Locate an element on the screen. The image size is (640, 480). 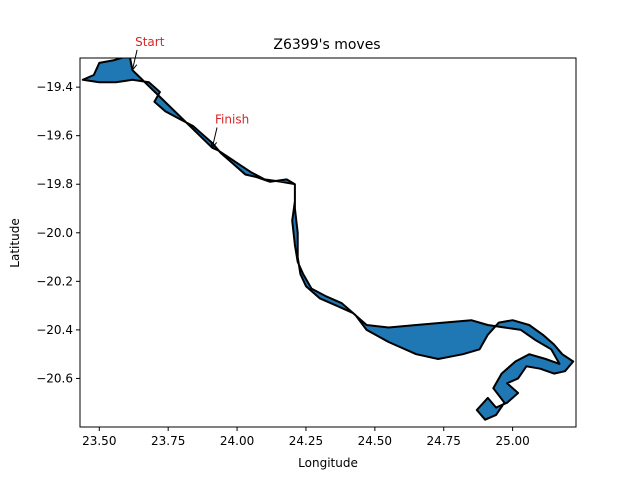
x-tick-label: 23.75 is located at coordinates (168, 441).